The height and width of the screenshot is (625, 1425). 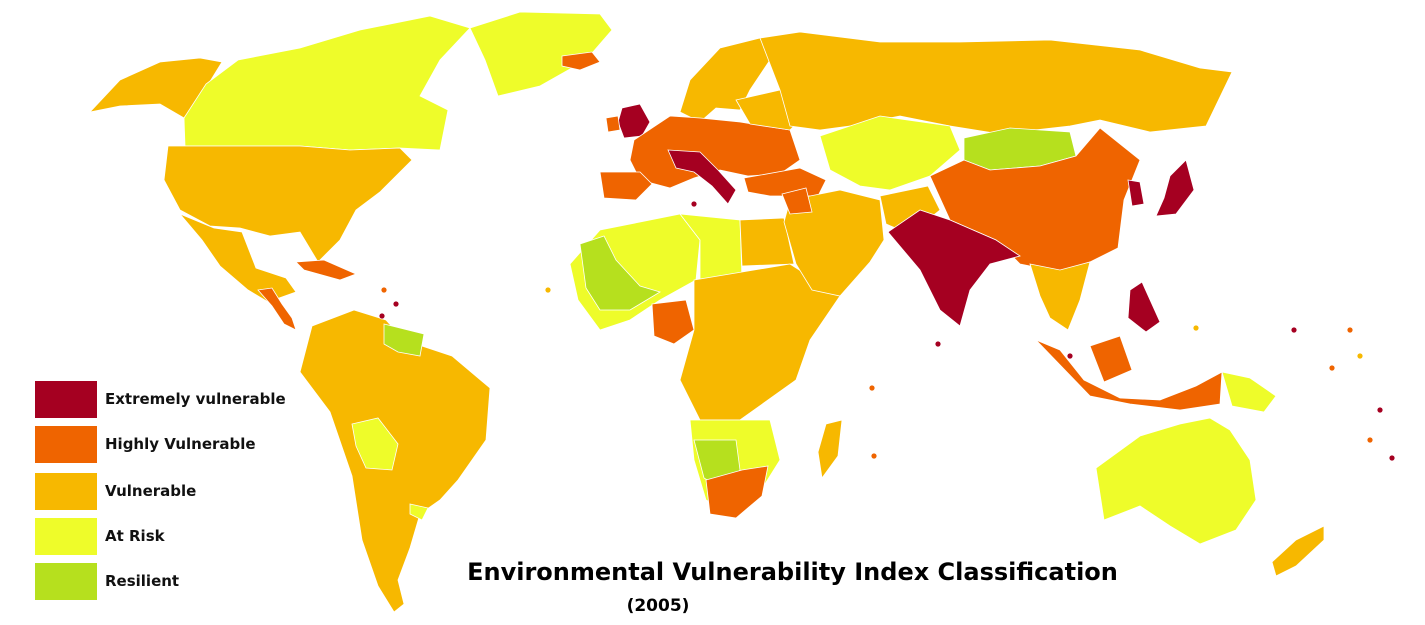 What do you see at coordinates (1136, 193) in the screenshot?
I see `region-korea` at bounding box center [1136, 193].